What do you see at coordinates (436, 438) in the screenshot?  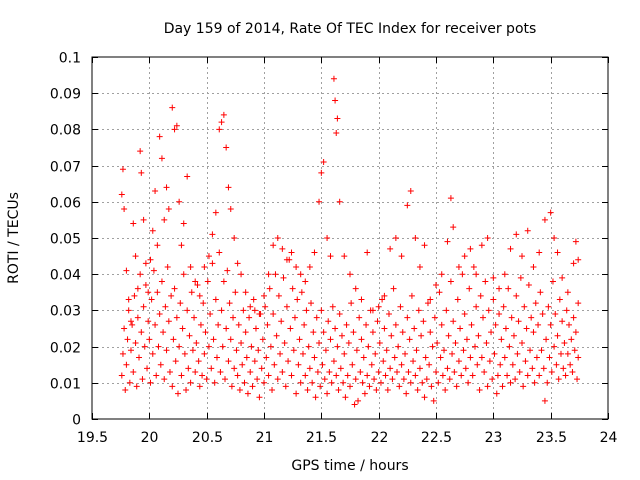 I see `x-tick-label: 22.5` at bounding box center [436, 438].